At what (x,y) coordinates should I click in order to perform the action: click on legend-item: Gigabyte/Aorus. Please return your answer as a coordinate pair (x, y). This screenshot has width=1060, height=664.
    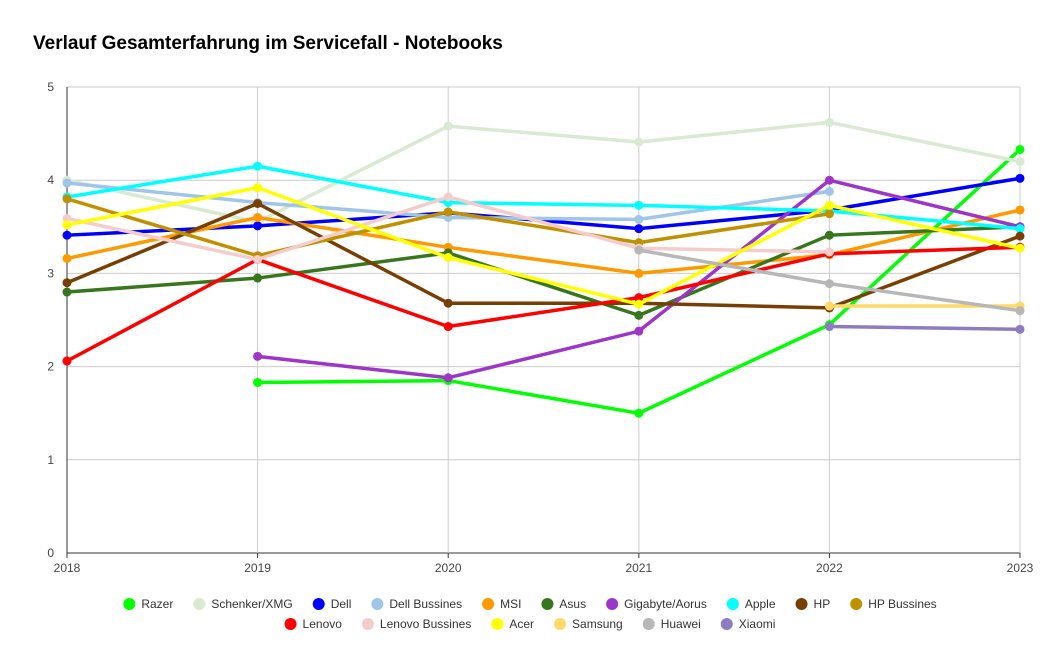
    Looking at the image, I should click on (656, 604).